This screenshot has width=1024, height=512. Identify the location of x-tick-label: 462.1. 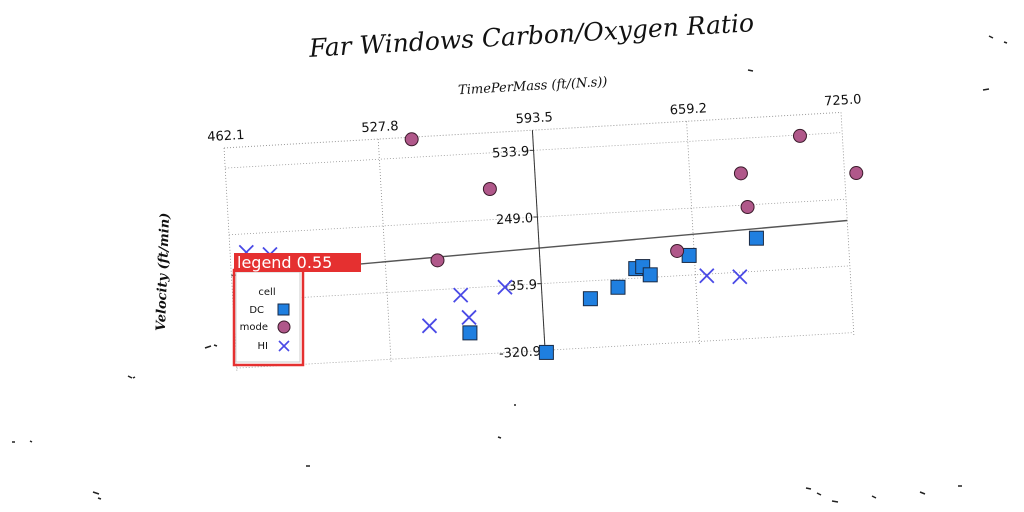
(226, 136).